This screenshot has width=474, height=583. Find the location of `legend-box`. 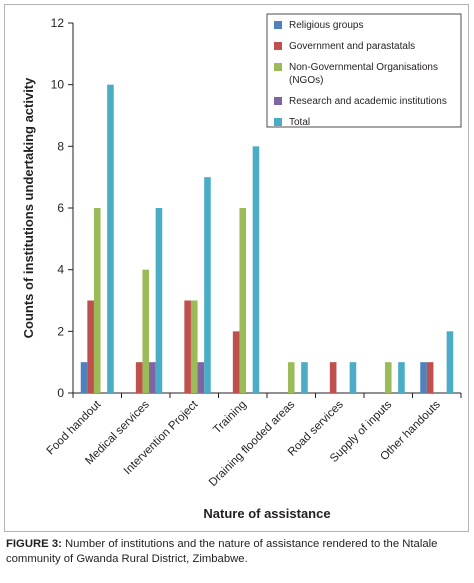

legend-box is located at coordinates (364, 70).